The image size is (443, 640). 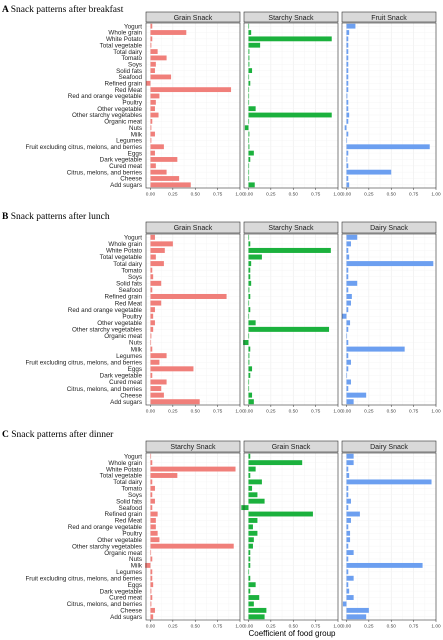 What do you see at coordinates (151, 343) in the screenshot?
I see `bar-b-grain-snack-nuts` at bounding box center [151, 343].